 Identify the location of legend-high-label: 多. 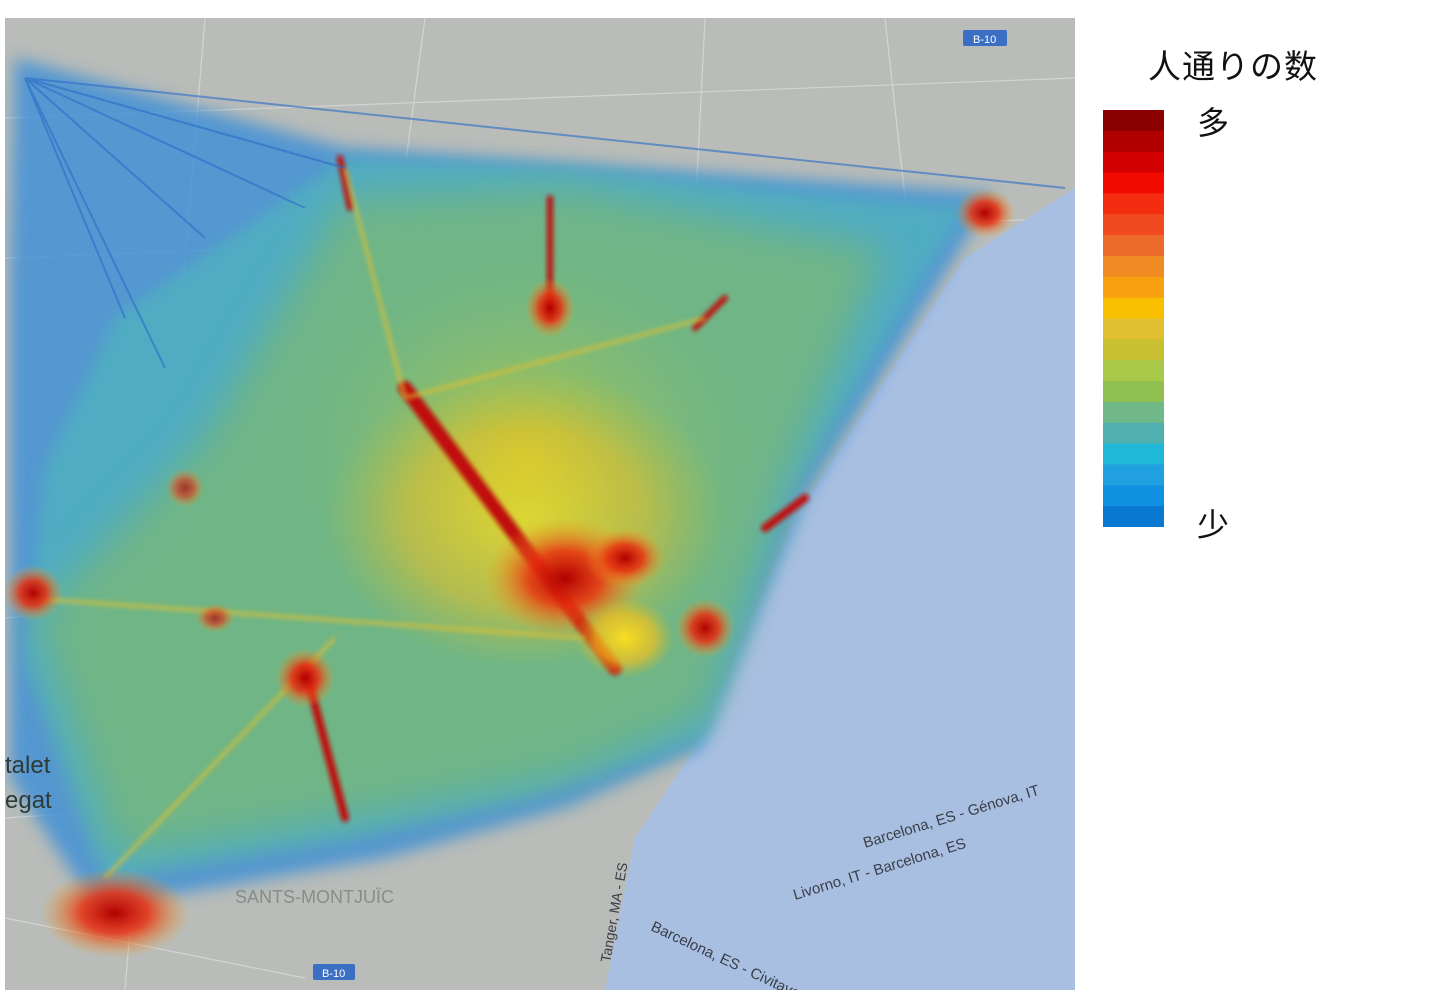
(1213, 123).